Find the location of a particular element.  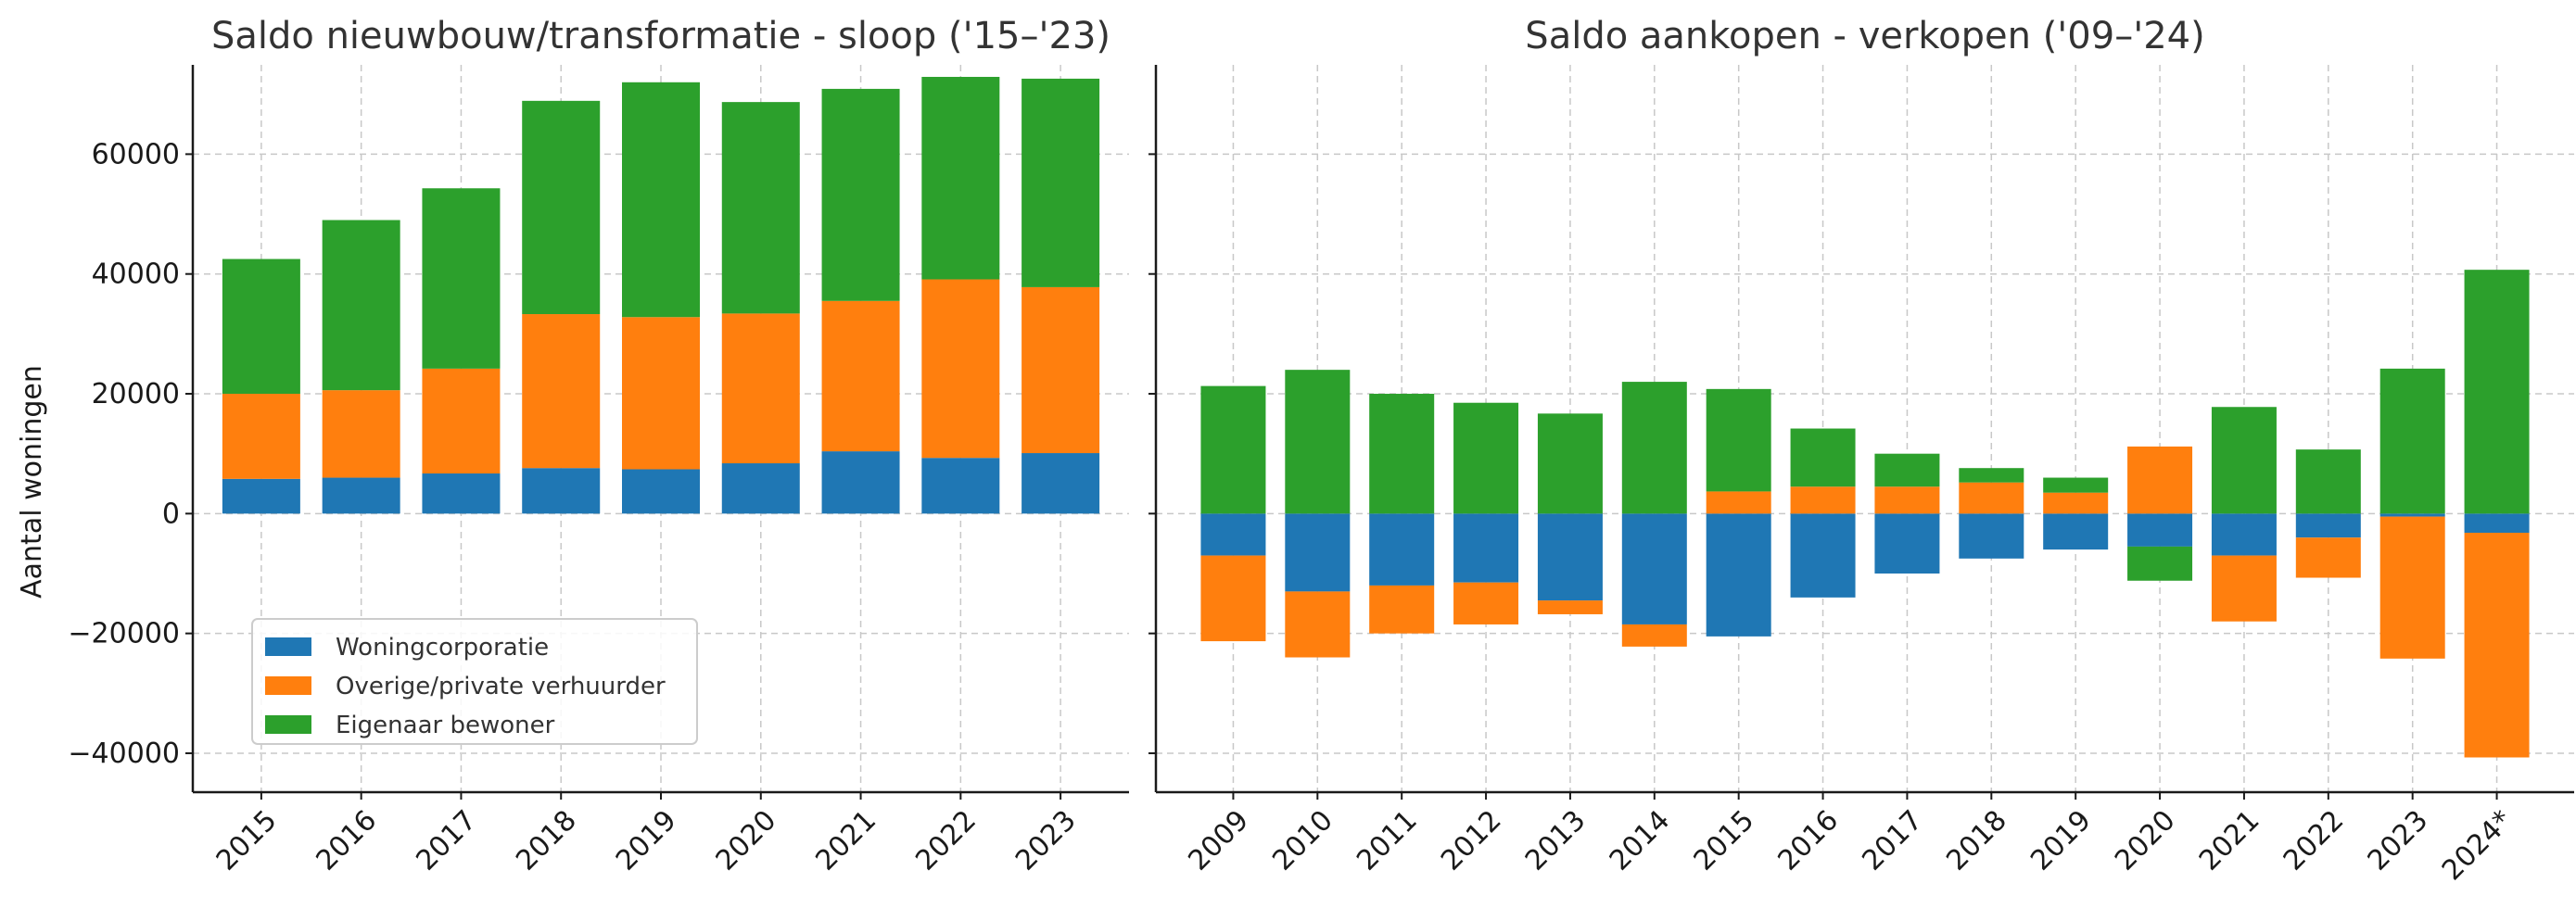

legend-swatch-overige is located at coordinates (288, 685).